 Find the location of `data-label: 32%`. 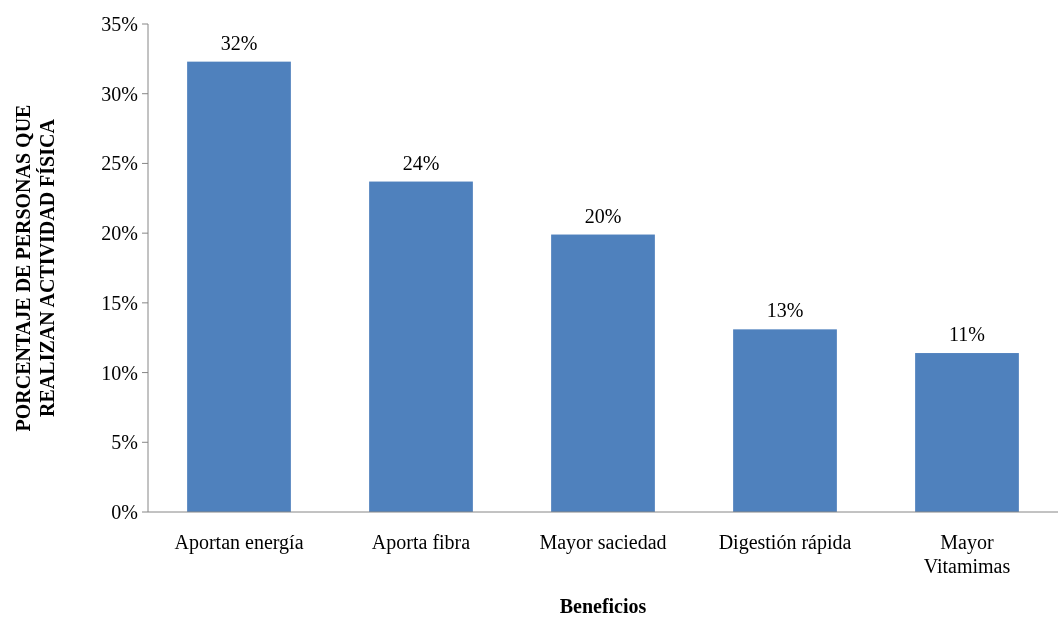

data-label: 32% is located at coordinates (239, 42).